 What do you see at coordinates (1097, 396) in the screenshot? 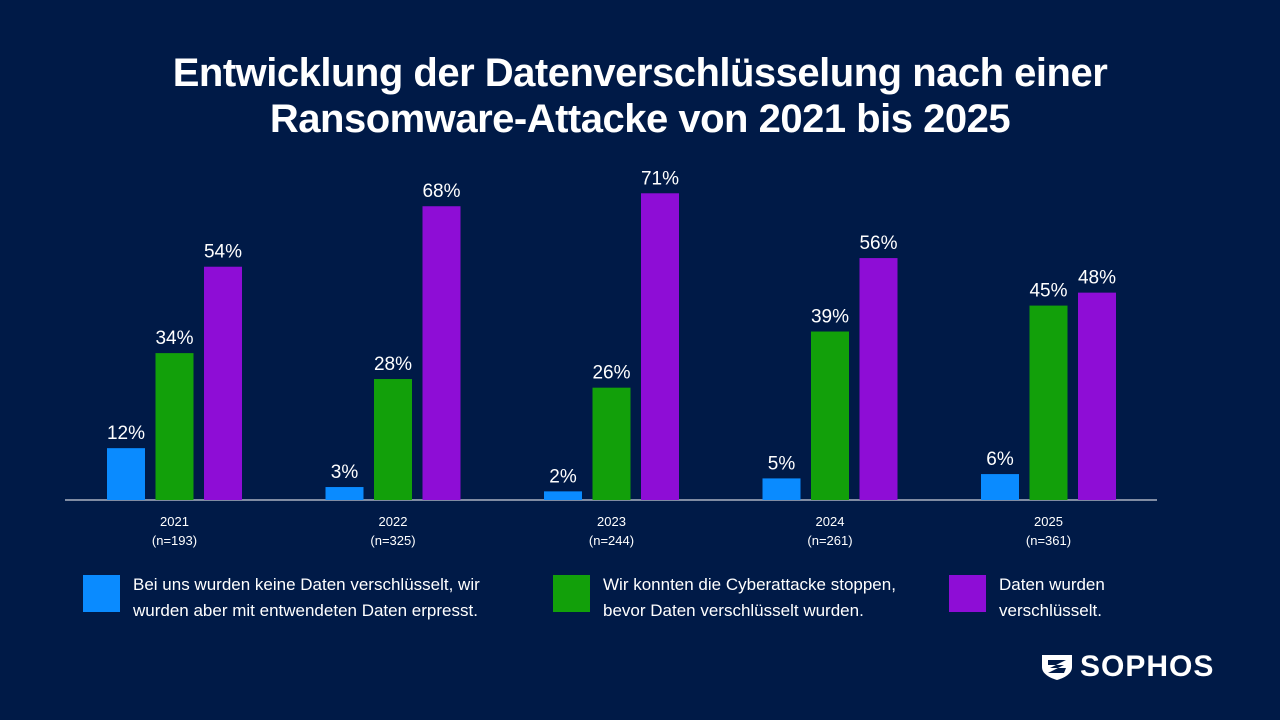
I see `bar-2025-encrypted` at bounding box center [1097, 396].